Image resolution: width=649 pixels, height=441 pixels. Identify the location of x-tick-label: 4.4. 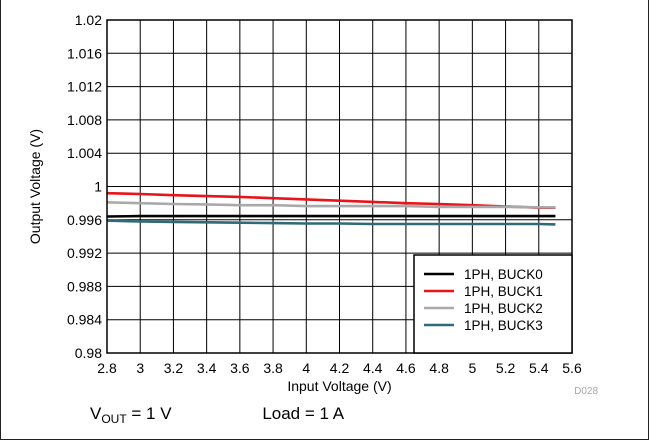
(373, 368).